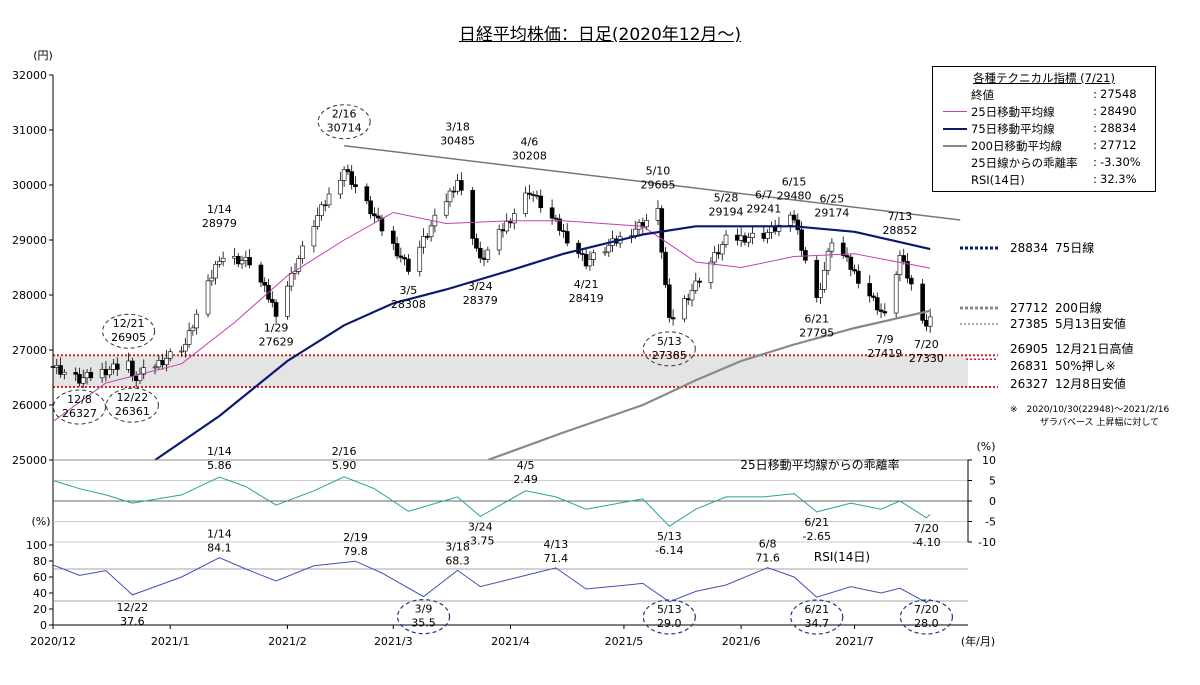 The image size is (1200, 685). I want to click on deviation-annotation: 7/20-4.10, so click(926, 535).